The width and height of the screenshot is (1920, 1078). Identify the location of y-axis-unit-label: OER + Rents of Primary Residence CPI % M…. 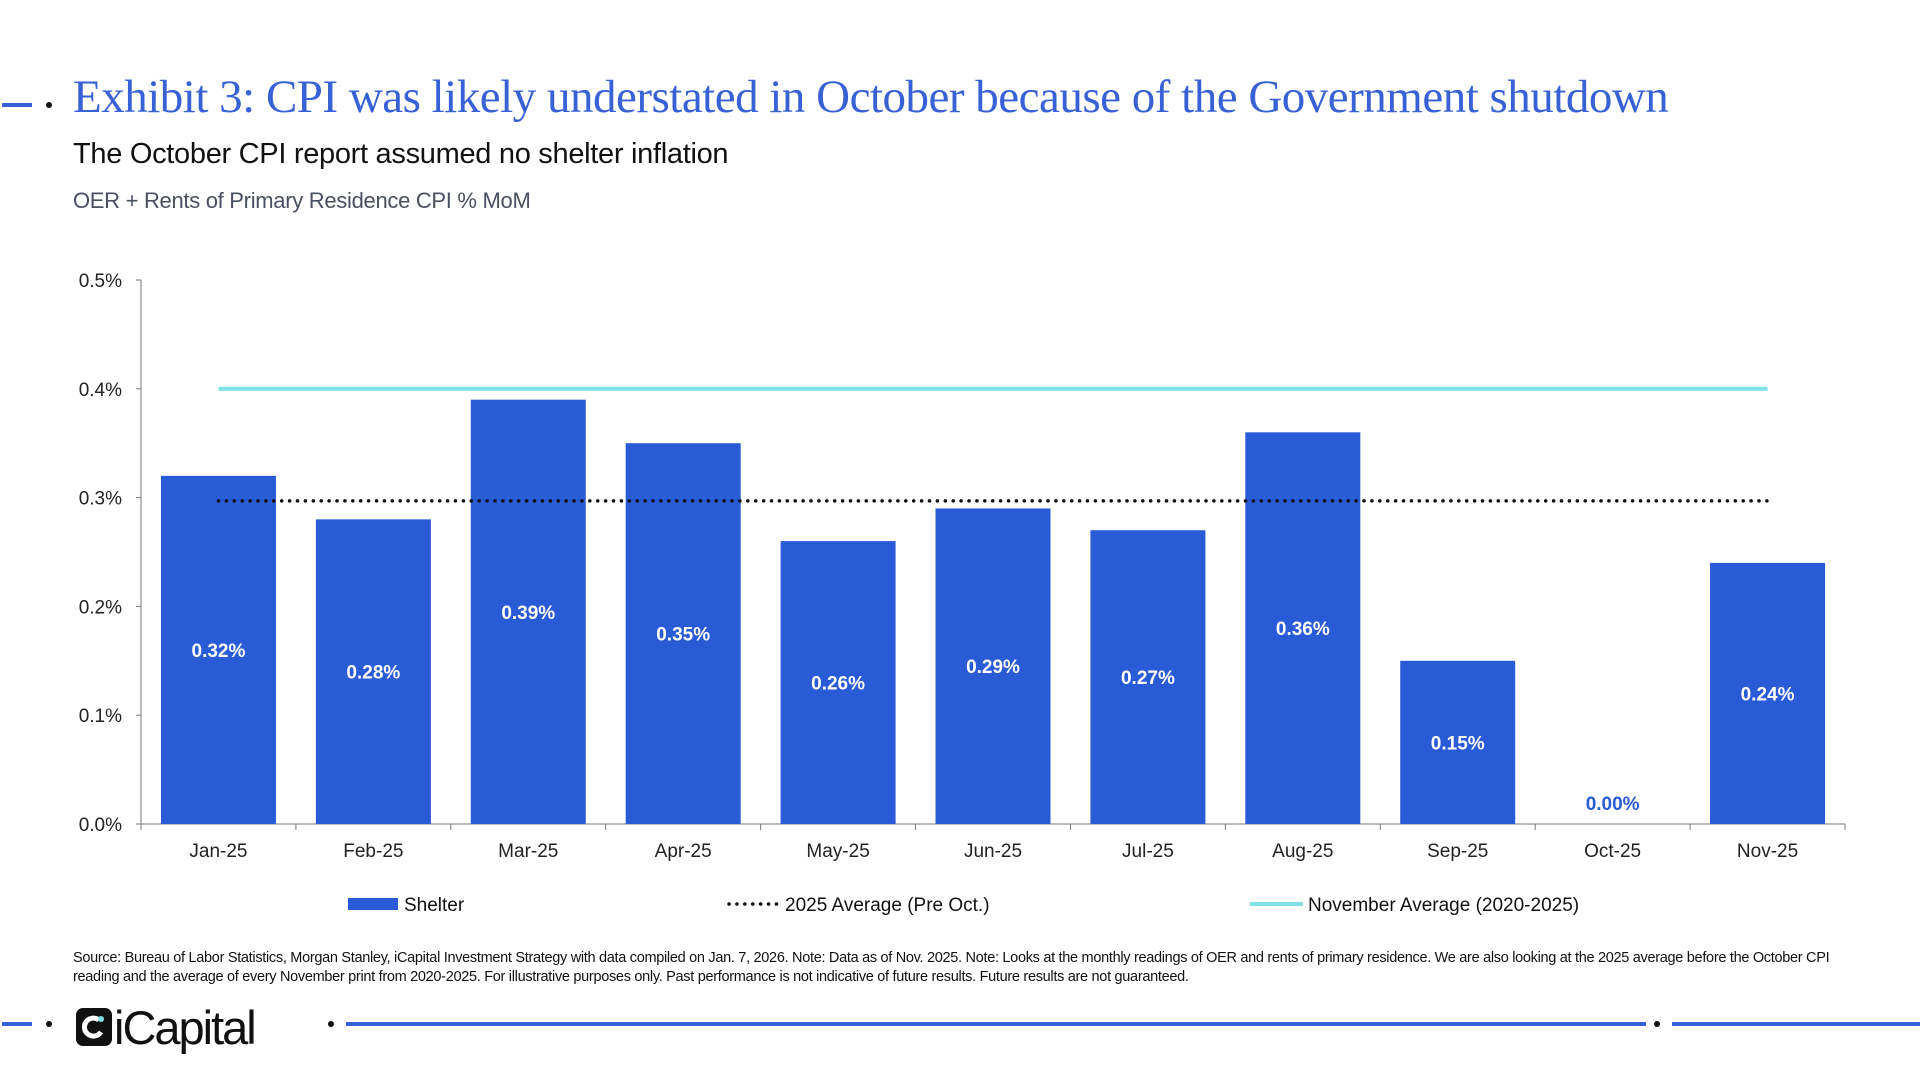
(302, 200).